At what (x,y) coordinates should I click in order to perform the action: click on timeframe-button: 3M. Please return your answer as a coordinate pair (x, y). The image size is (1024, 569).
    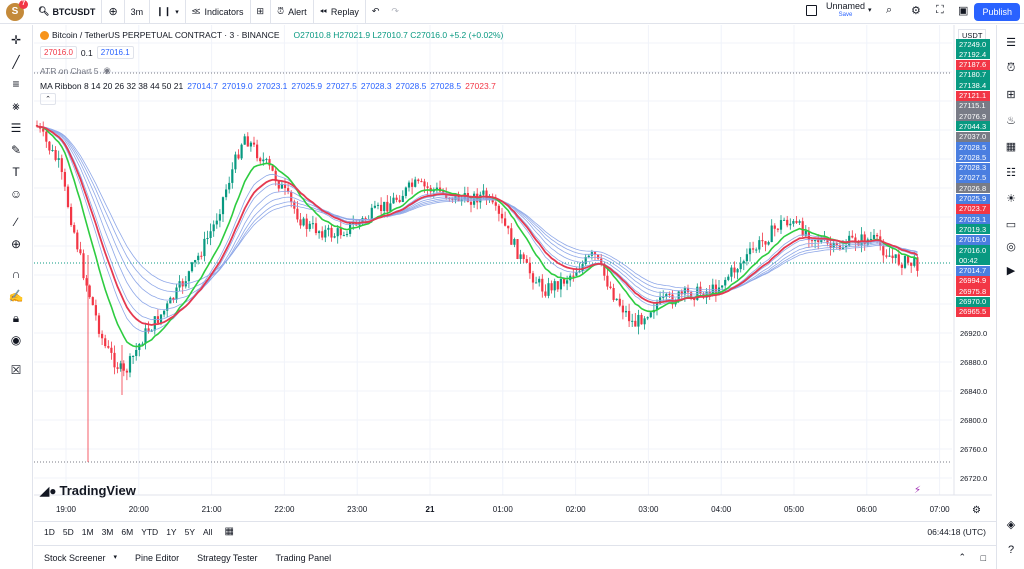
    Looking at the image, I should click on (107, 531).